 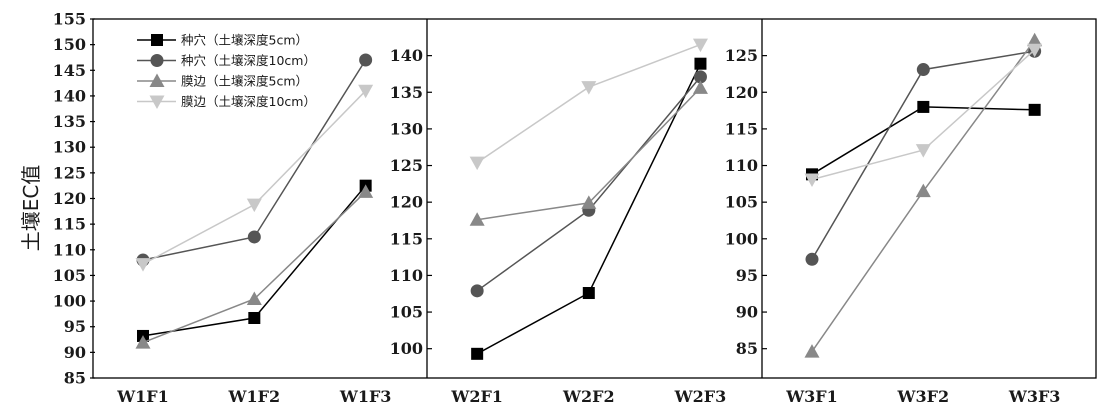 I want to click on x-tick-label: W3F1, so click(x=811, y=396).